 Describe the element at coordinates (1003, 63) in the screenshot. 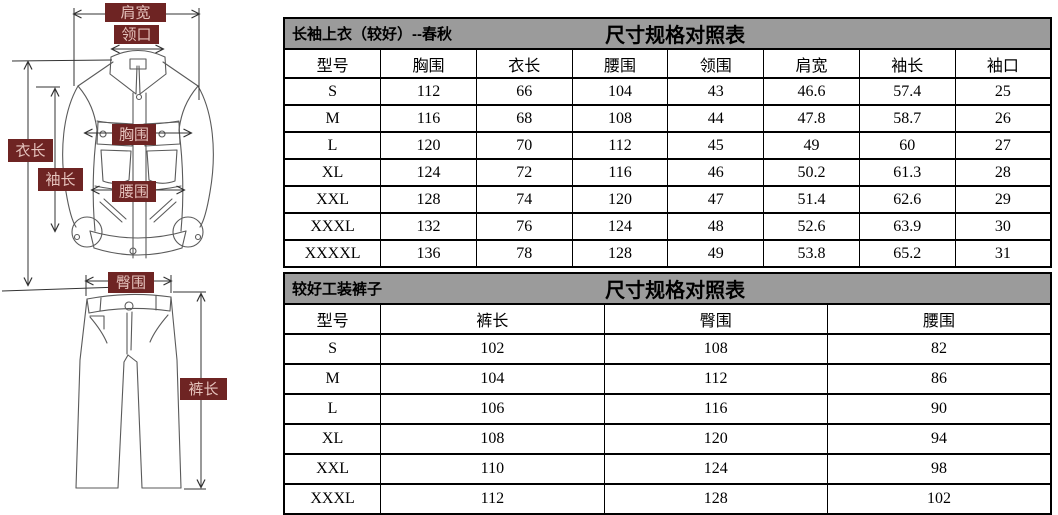

I see `column-header: 袖口` at that location.